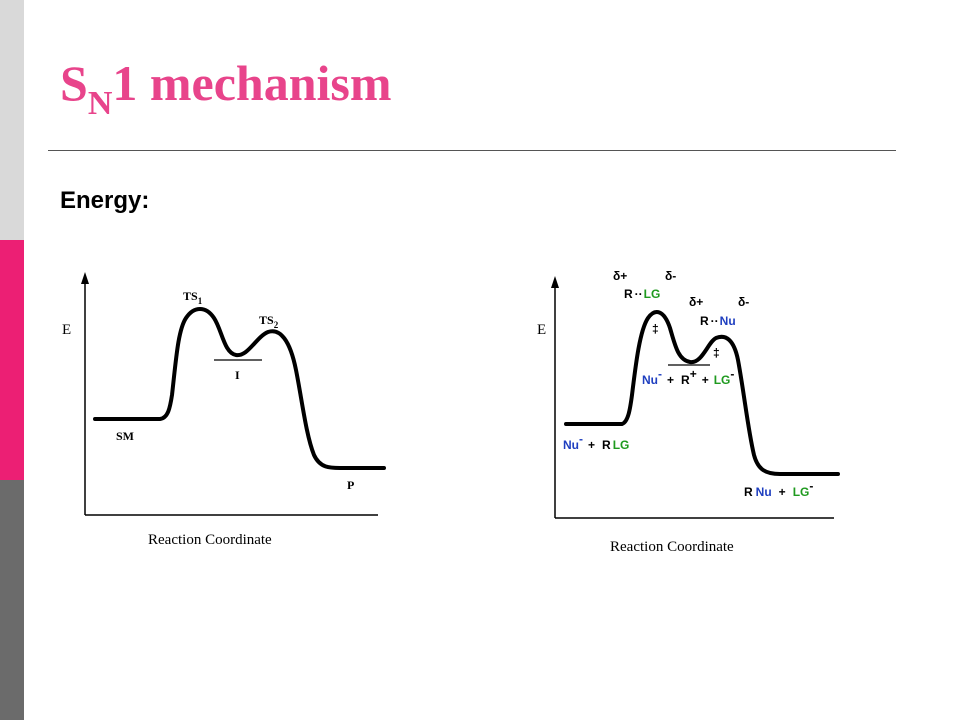  Describe the element at coordinates (621, 445) in the screenshot. I see `right-start-lg: LG` at that location.